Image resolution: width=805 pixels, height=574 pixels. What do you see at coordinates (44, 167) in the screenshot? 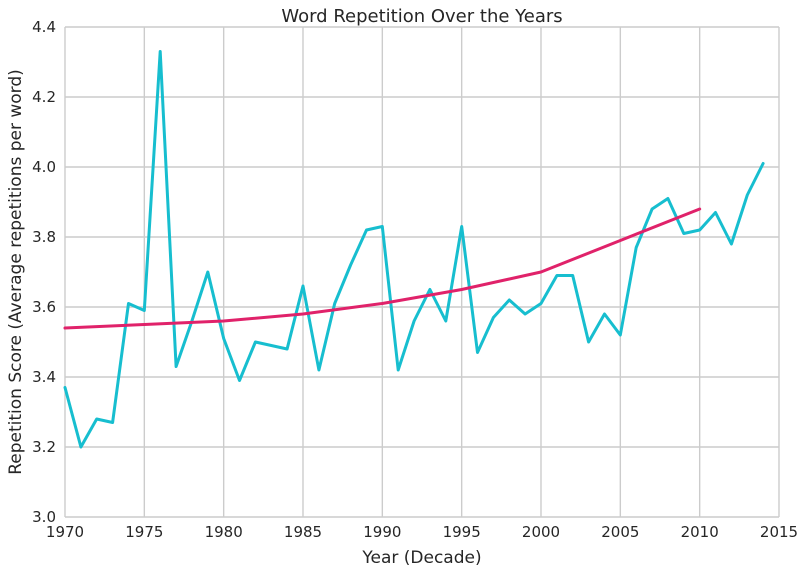
I see `y-tick-label: 4.0` at bounding box center [44, 167].